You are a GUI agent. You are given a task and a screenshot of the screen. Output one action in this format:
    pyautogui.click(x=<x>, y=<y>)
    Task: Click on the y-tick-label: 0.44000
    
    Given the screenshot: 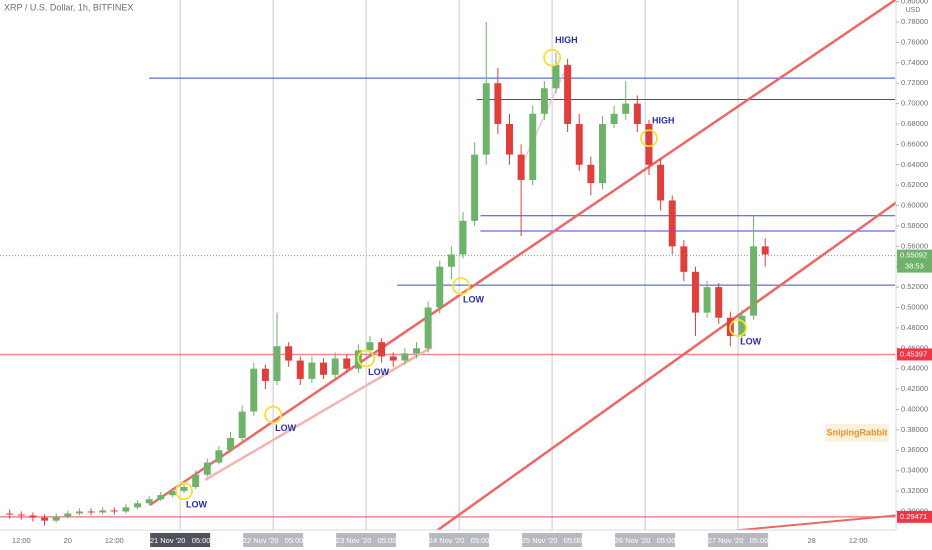 What is the action you would take?
    pyautogui.click(x=914, y=368)
    